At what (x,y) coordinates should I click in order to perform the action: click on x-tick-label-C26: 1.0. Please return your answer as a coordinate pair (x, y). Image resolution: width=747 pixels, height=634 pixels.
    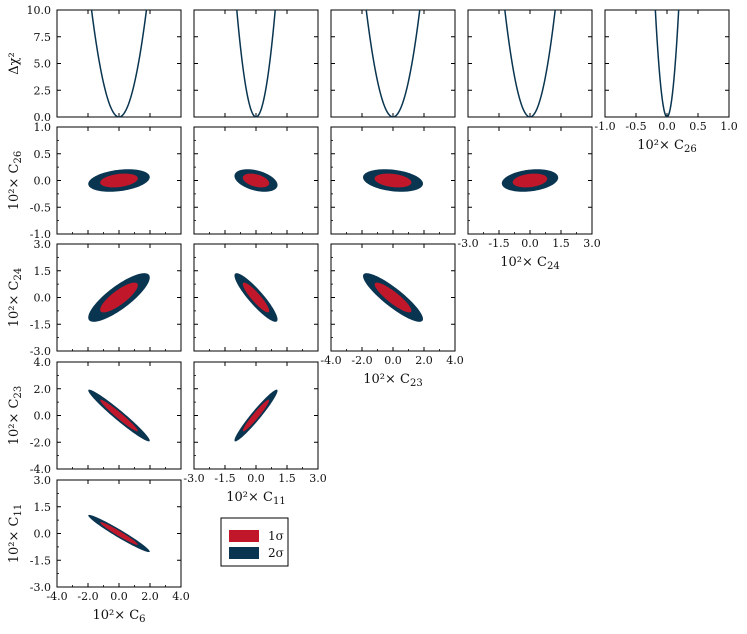
    Looking at the image, I should click on (729, 126).